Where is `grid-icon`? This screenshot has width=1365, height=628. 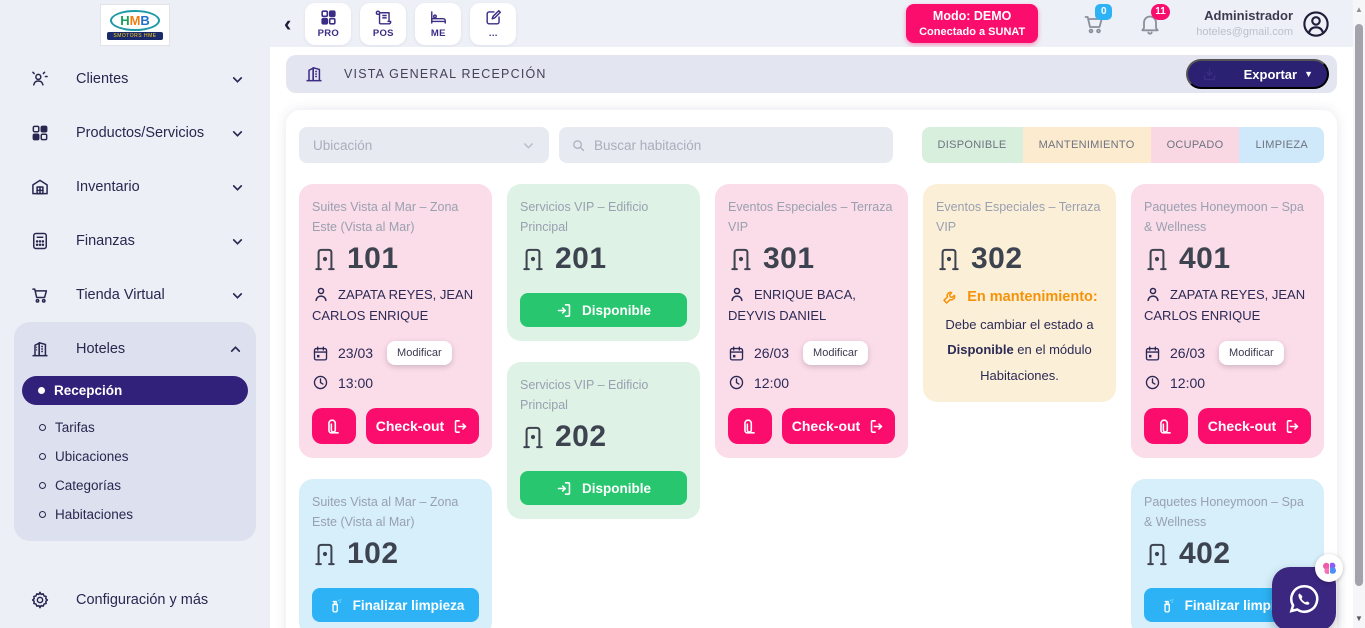
grid-icon is located at coordinates (40, 133).